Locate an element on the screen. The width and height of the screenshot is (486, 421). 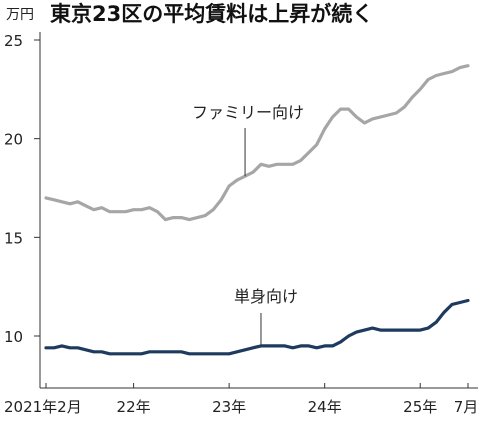
series-label: 単身向け is located at coordinates (266, 296).